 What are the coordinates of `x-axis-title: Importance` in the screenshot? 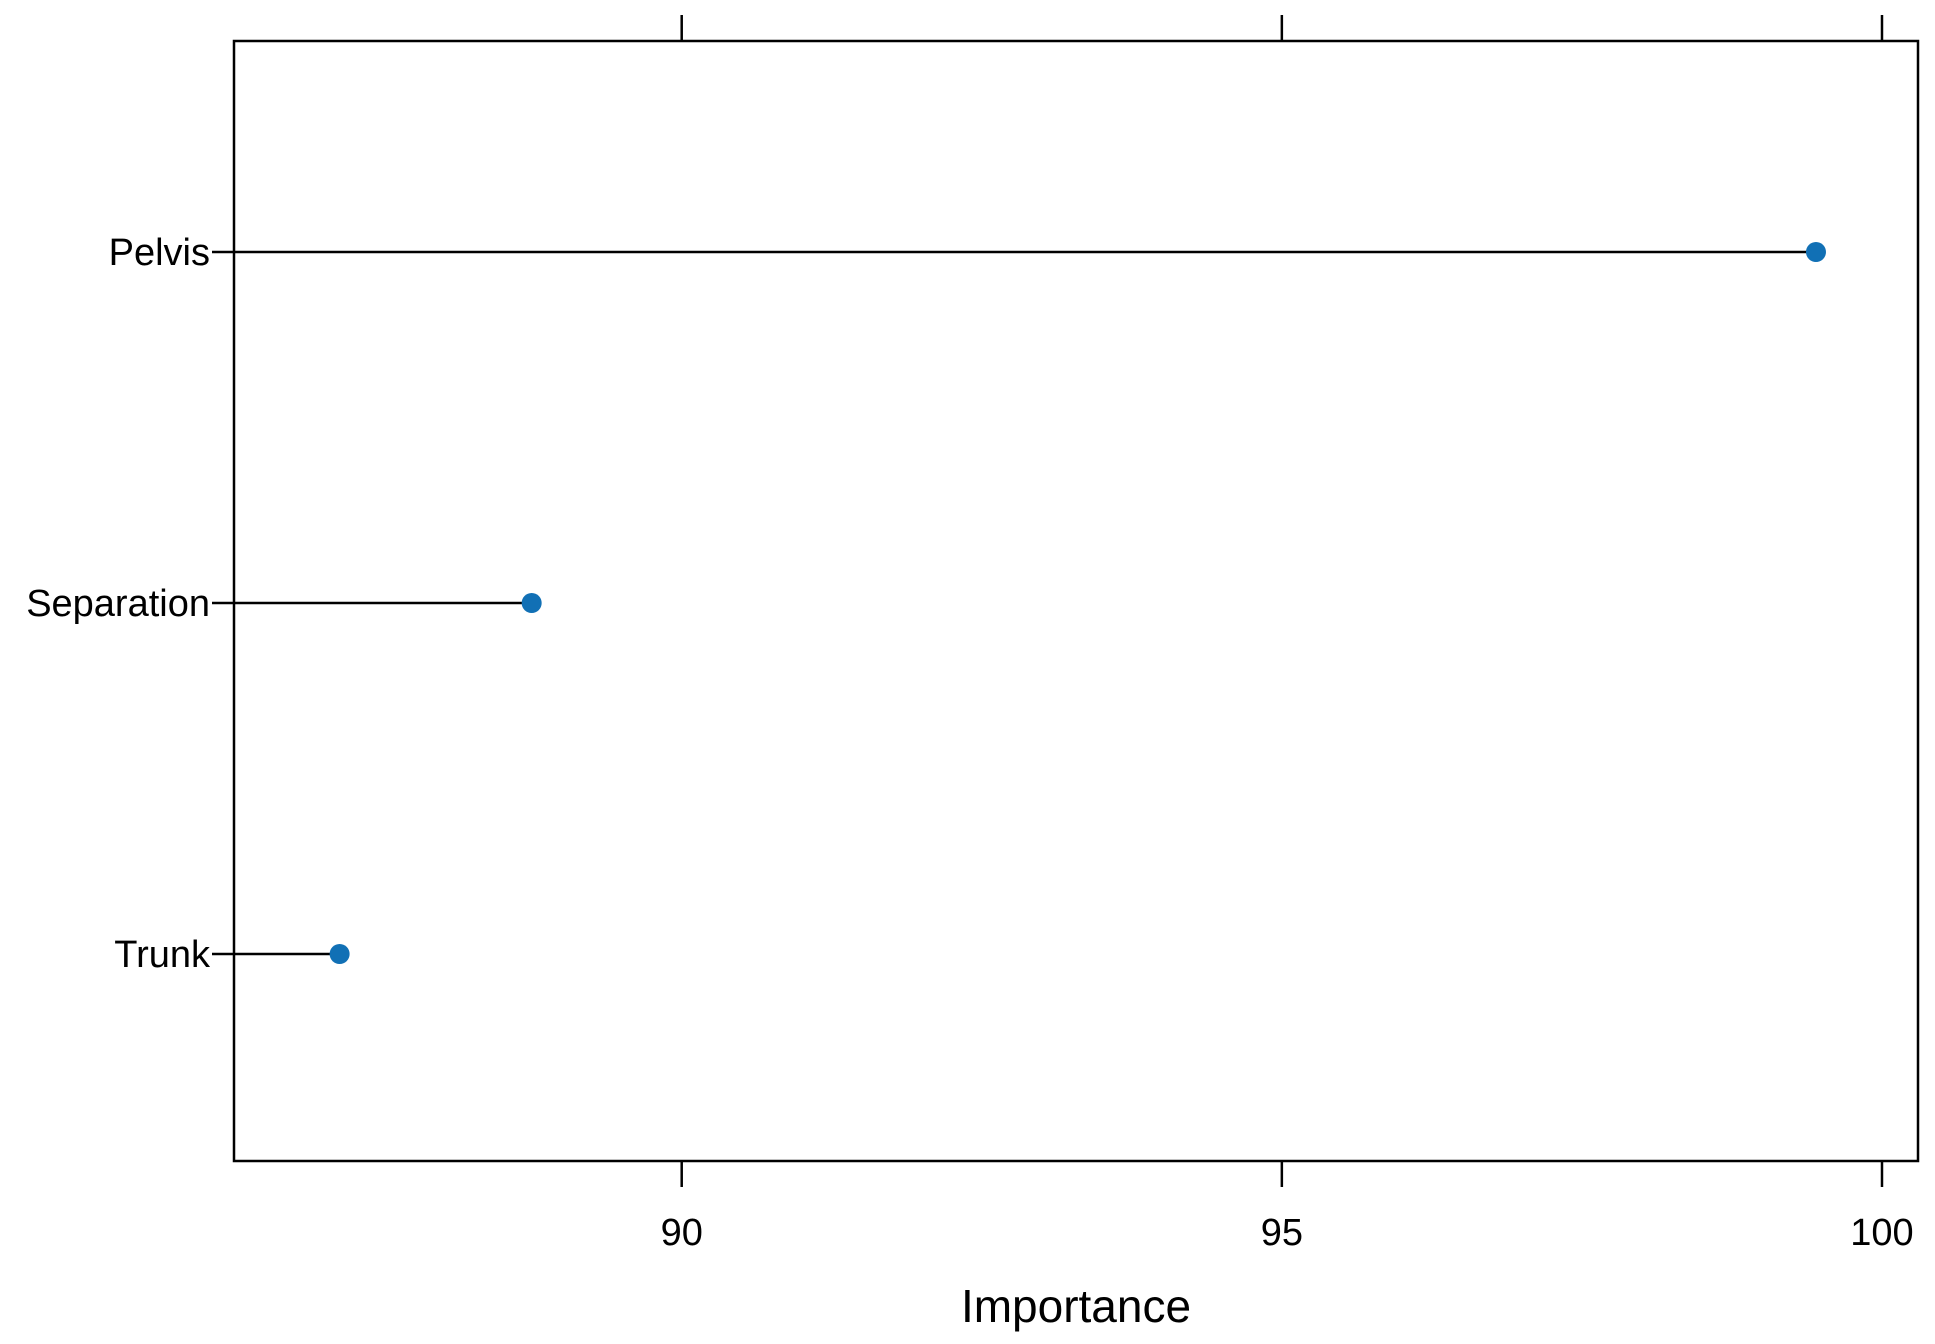 It's located at (1076, 1306).